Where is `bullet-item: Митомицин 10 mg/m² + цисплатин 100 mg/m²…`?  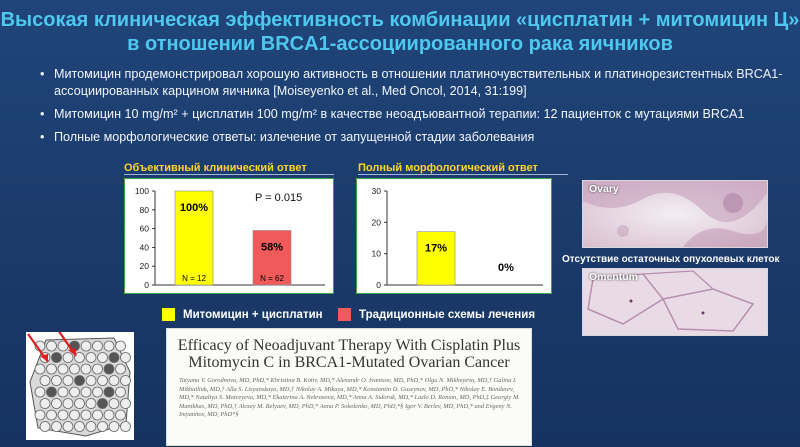
bullet-item: Митомицин 10 mg/m² + цисплатин 100 mg/m²… is located at coordinates (420, 114).